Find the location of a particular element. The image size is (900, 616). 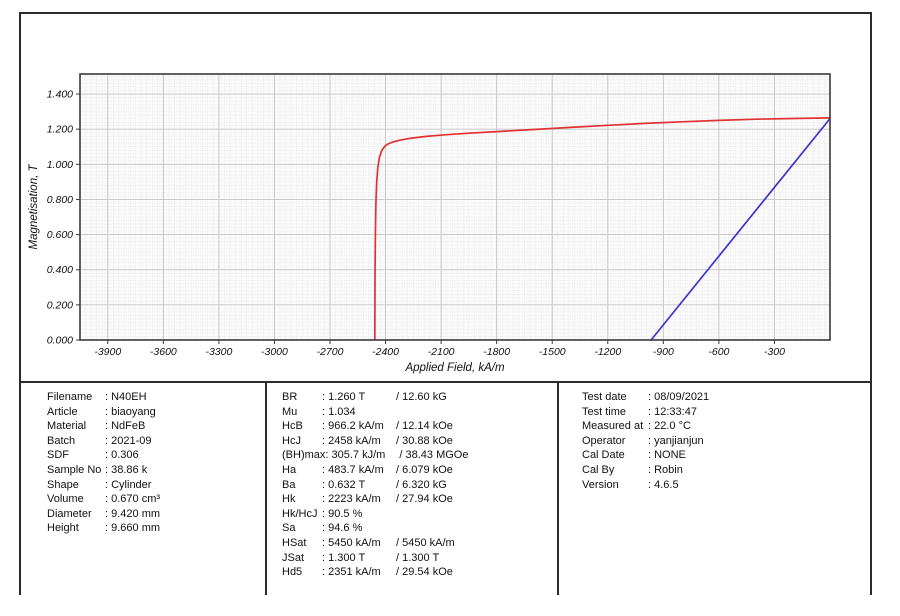

info-value-cgs: / 29.54 kOe is located at coordinates (424, 572).